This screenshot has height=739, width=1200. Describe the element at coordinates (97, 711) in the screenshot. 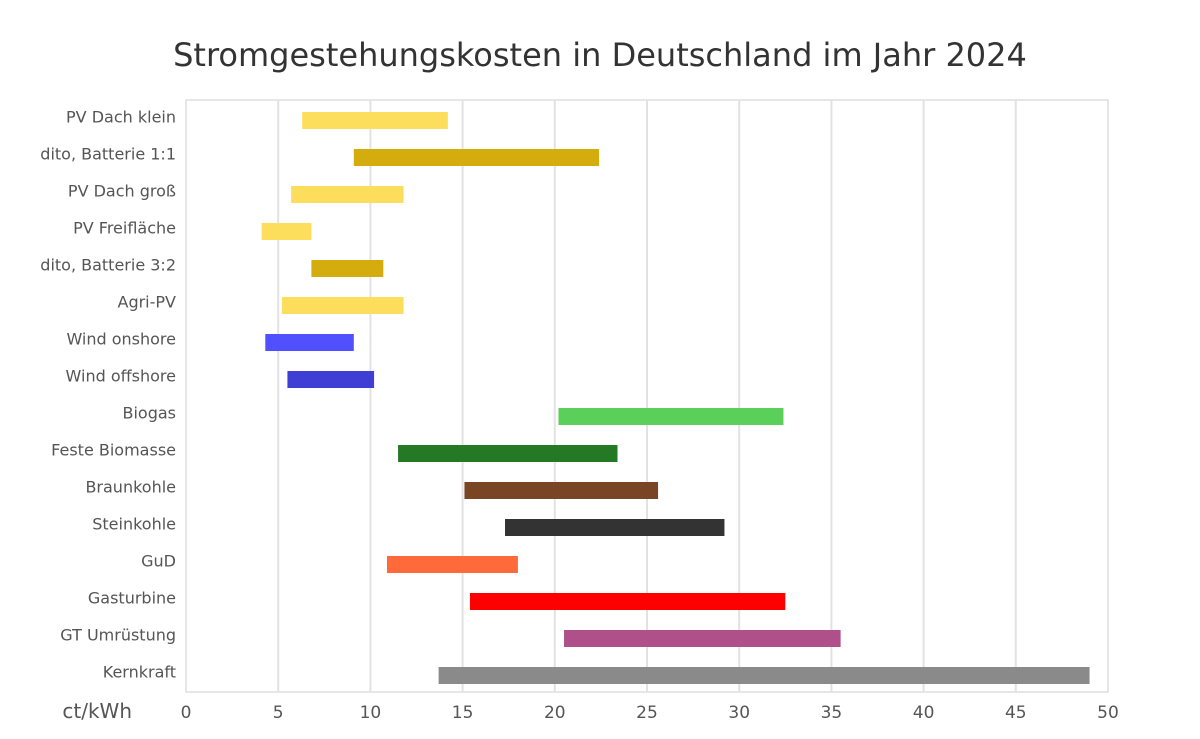

I see `x-axis-label: ct/kWh` at that location.